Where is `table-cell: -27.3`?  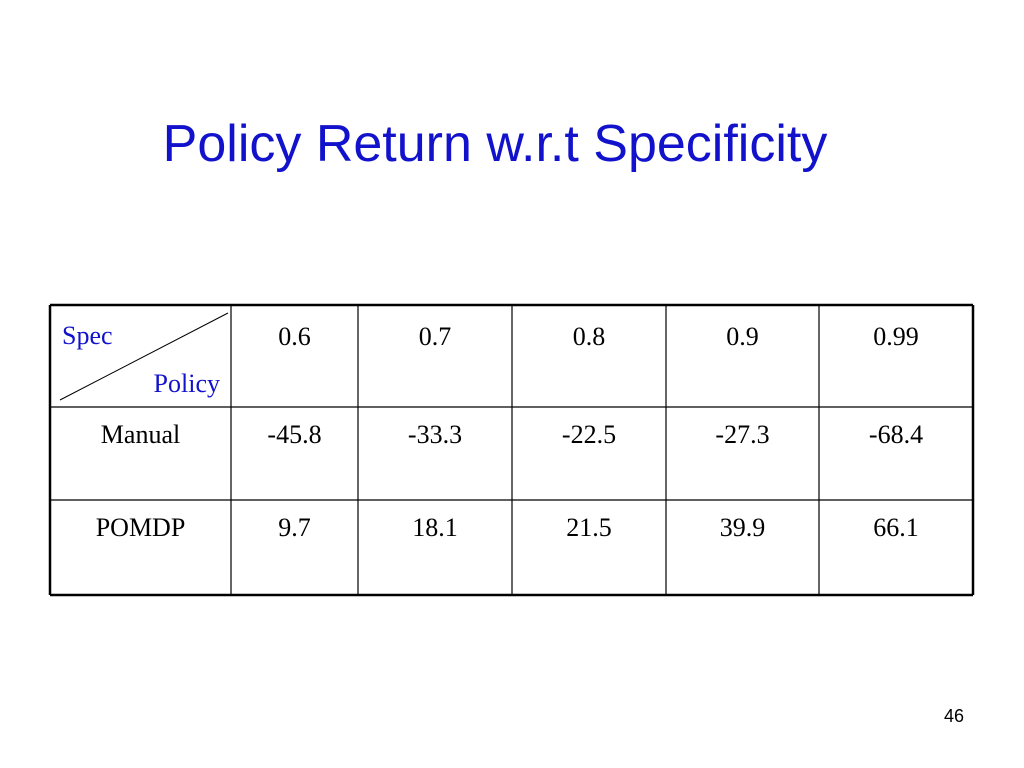
table-cell: -27.3 is located at coordinates (742, 434).